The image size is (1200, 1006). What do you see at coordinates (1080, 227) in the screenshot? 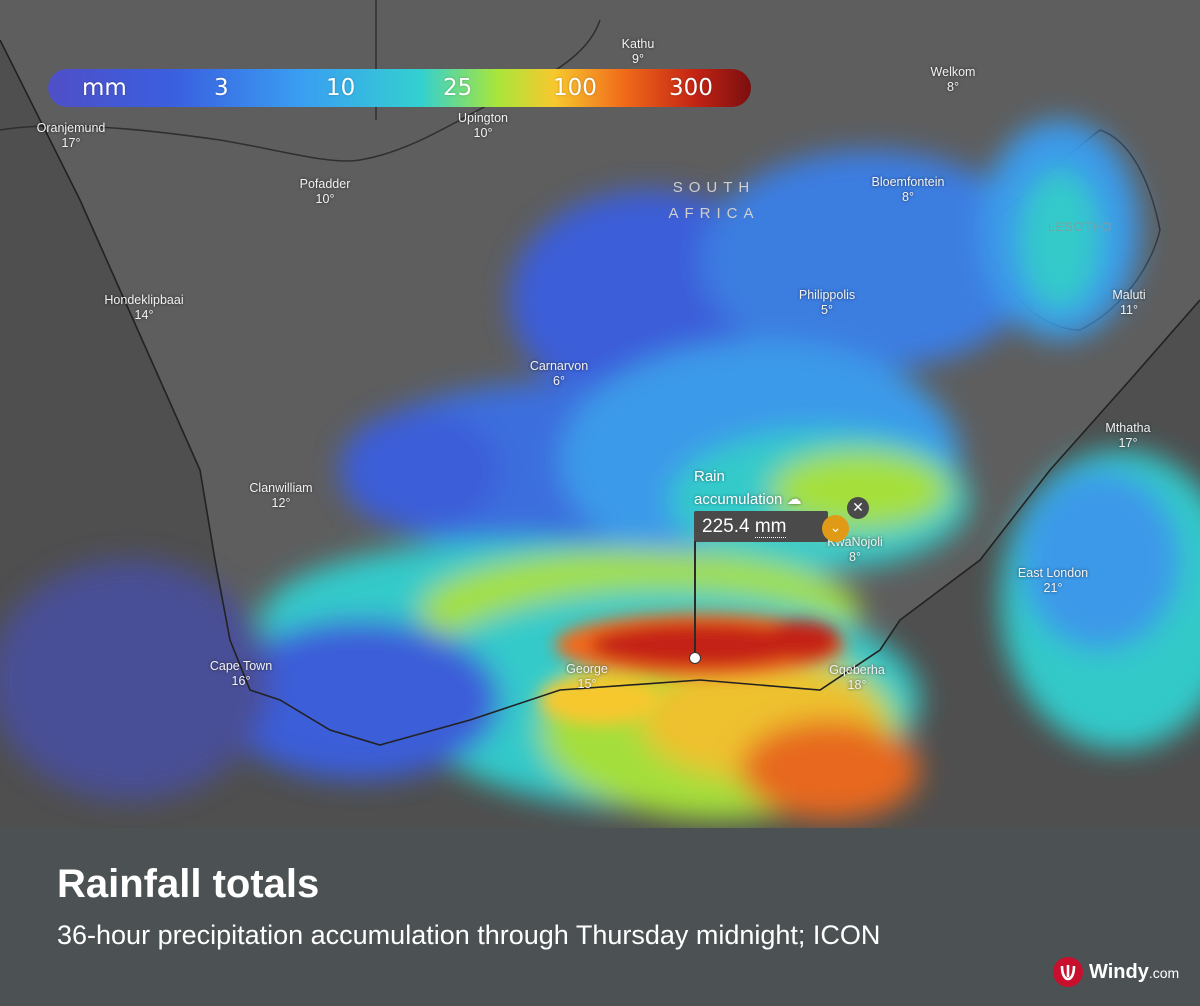
I see `lesotho-label: LESOTHO` at bounding box center [1080, 227].